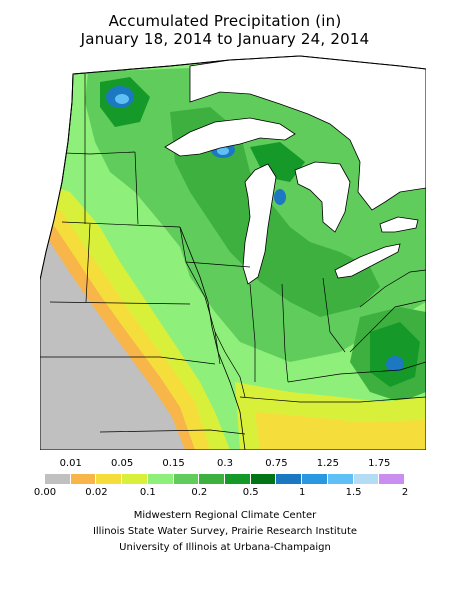  What do you see at coordinates (112, 341) in the screenshot?
I see `precip-zone-0.00` at bounding box center [112, 341].